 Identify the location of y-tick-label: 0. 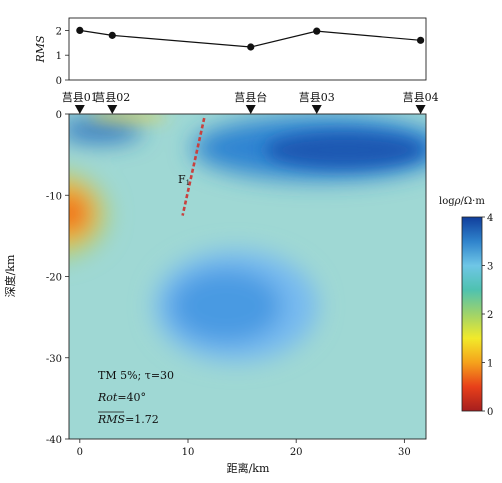
(59, 115).